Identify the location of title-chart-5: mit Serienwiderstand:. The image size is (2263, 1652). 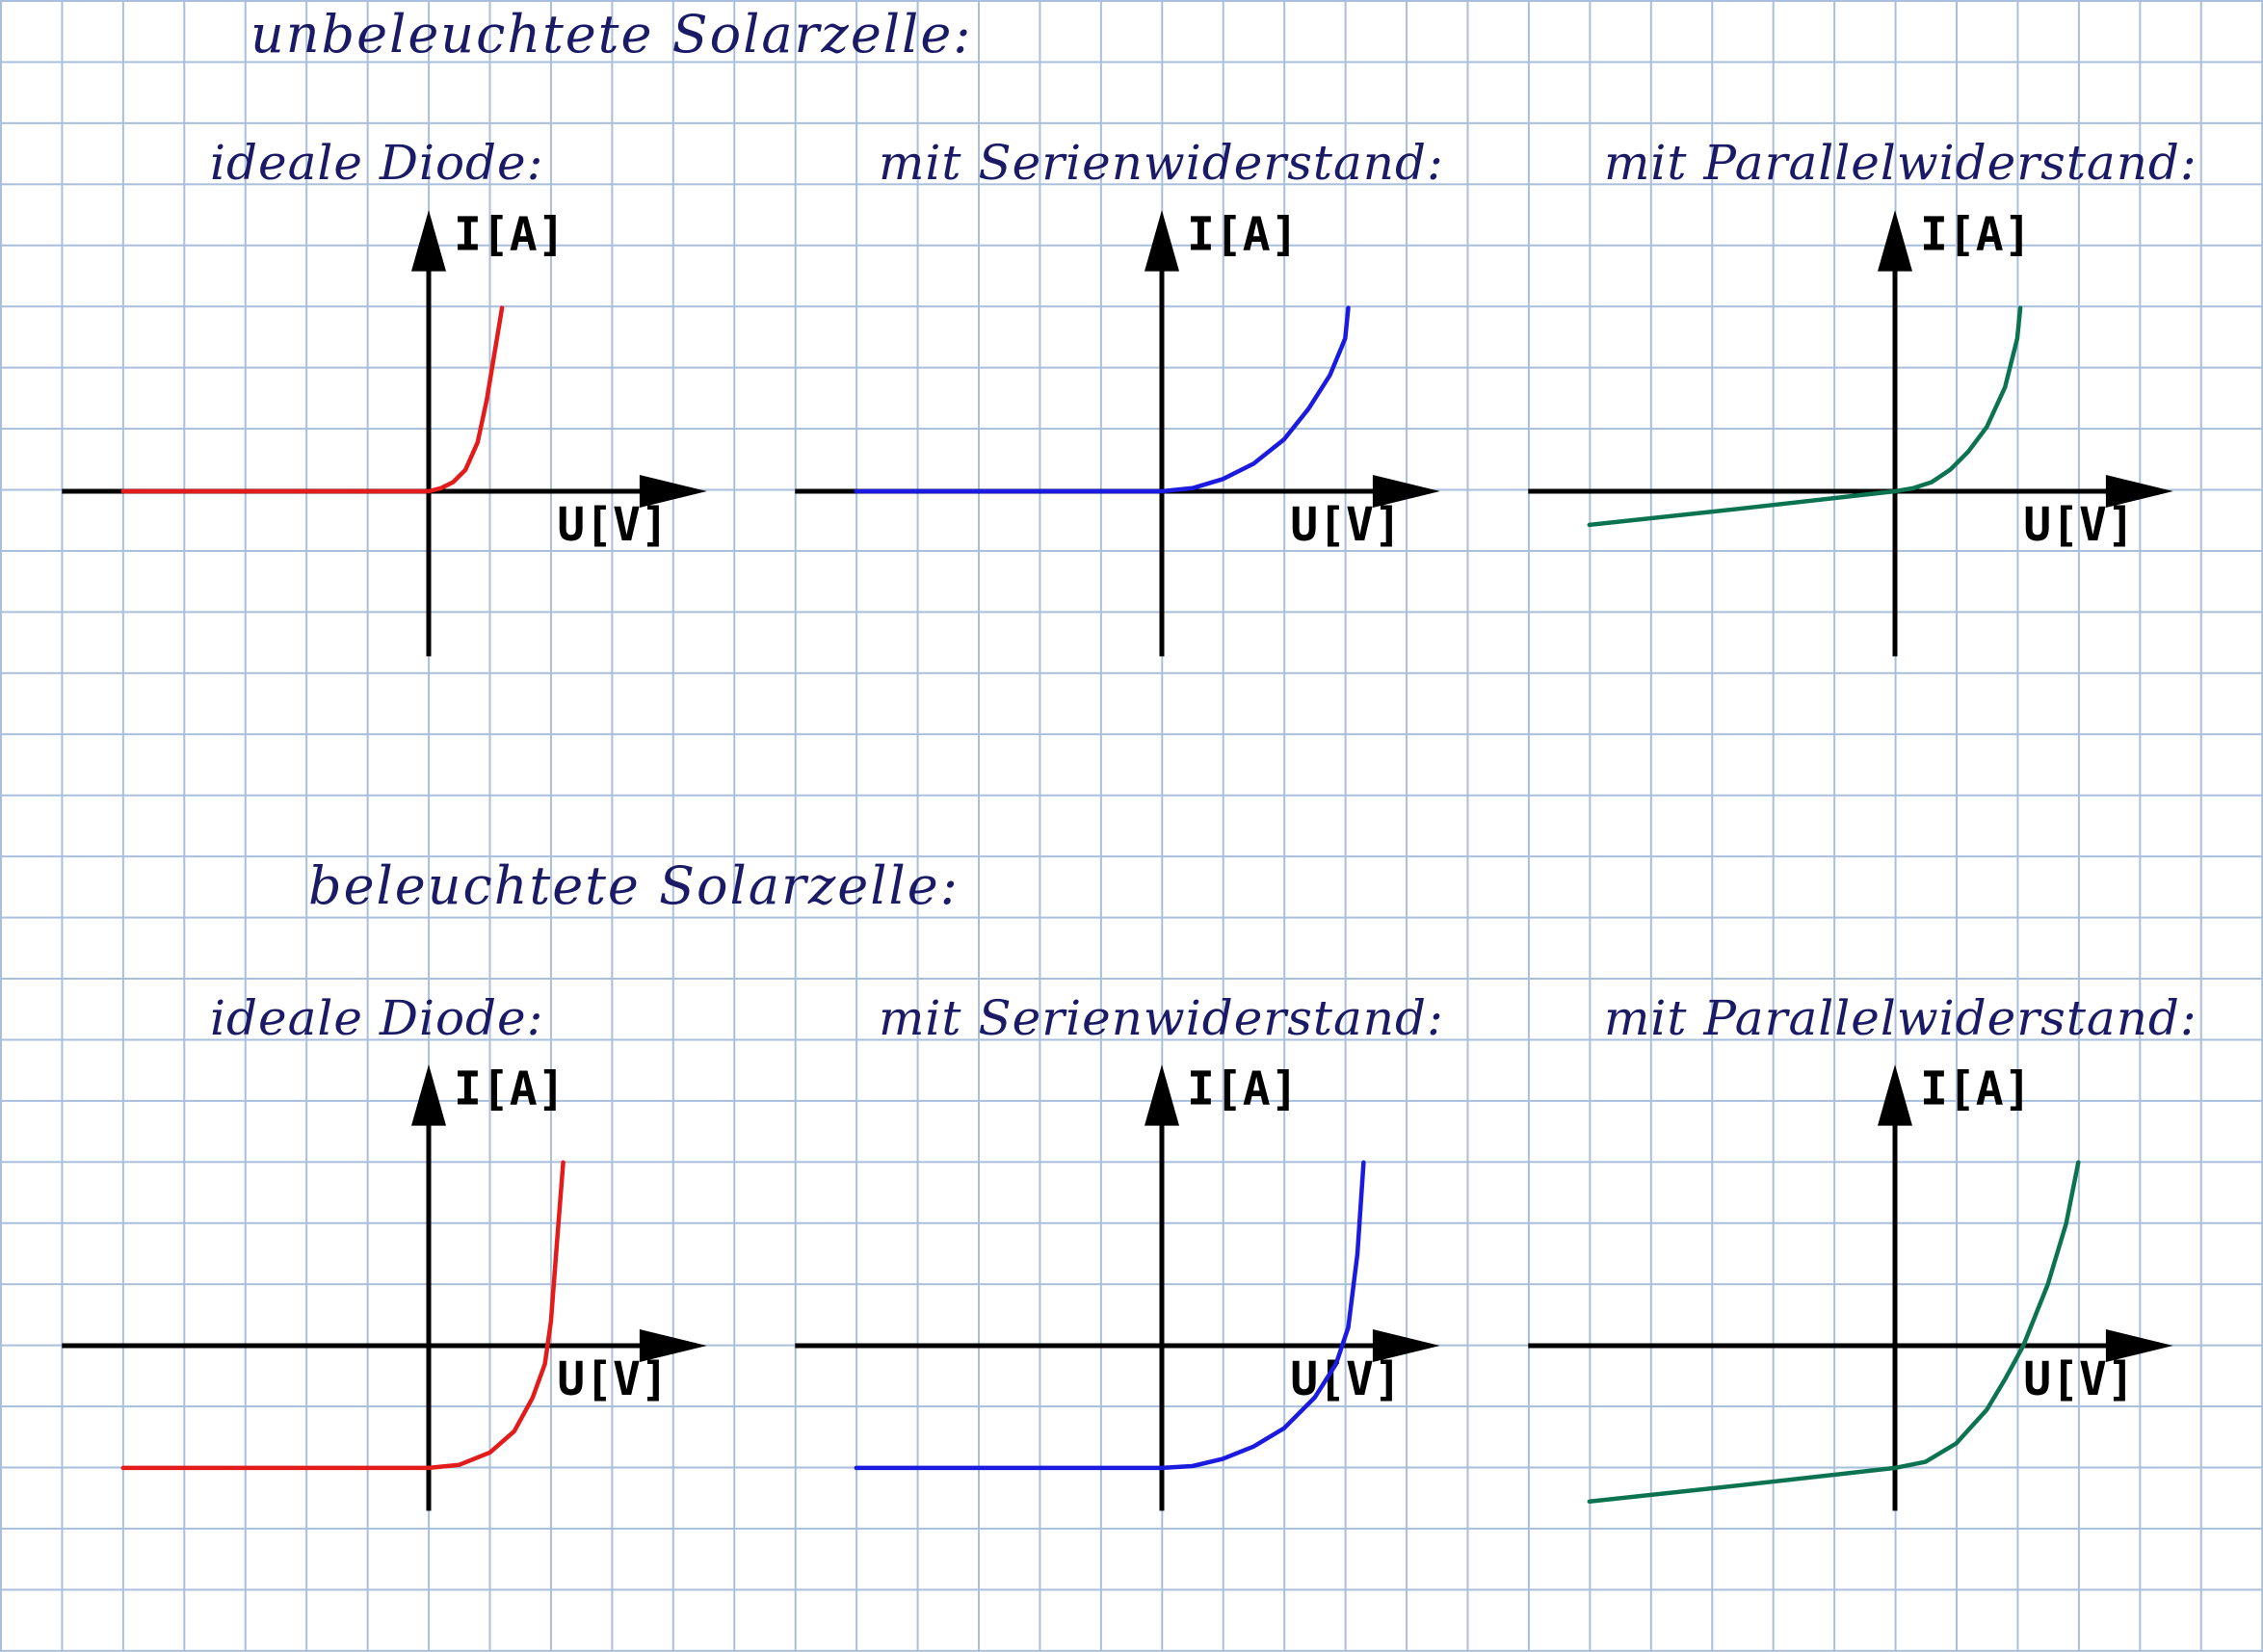
(1162, 1018).